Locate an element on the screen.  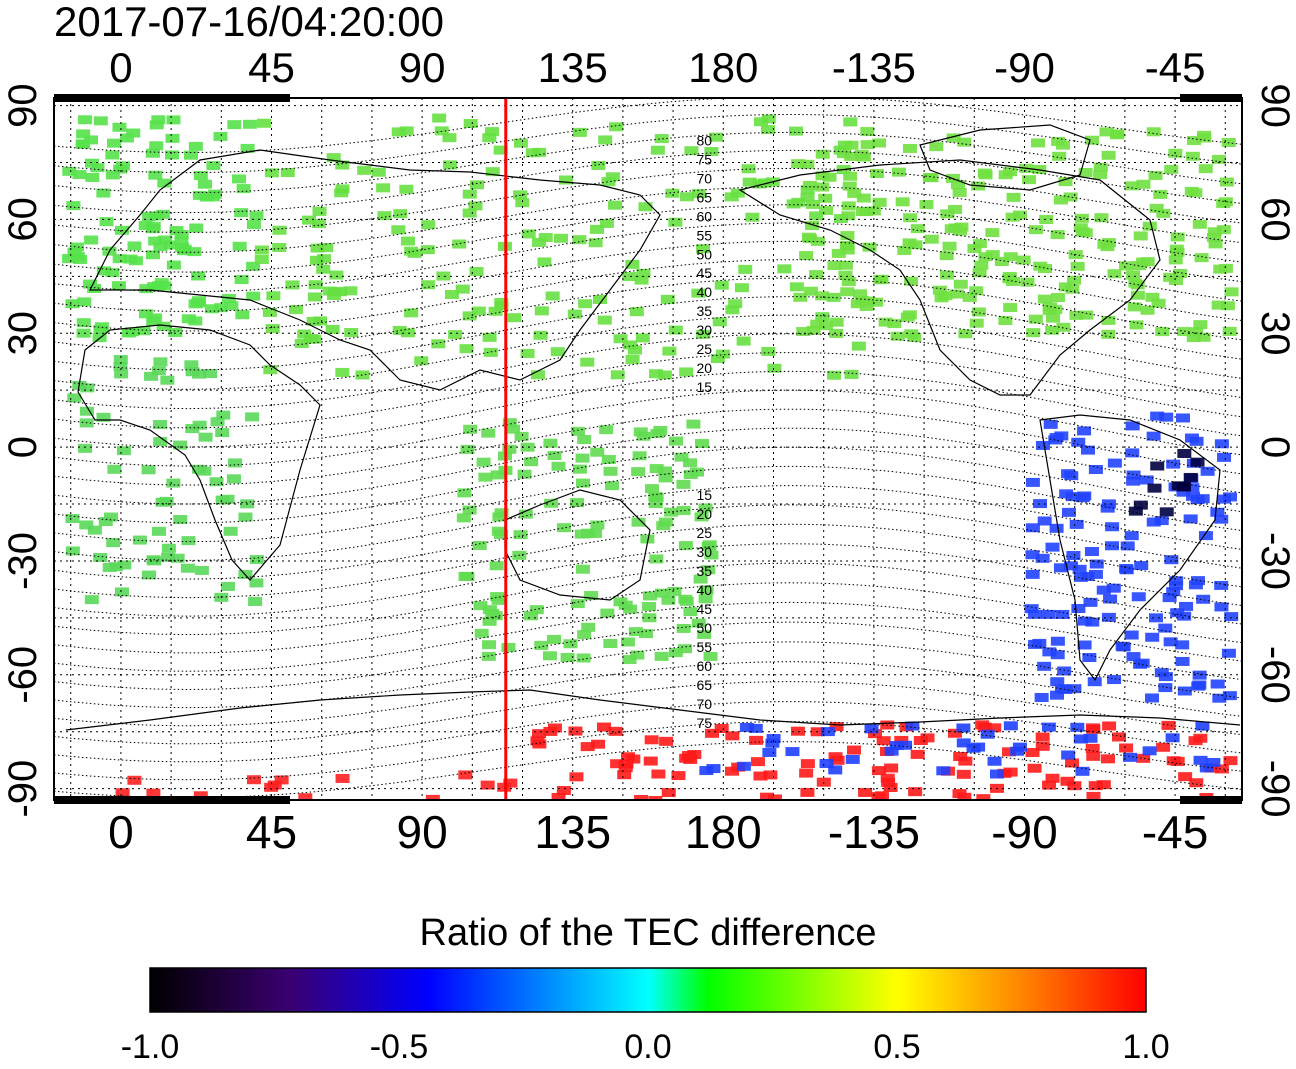
lon-tick-bottom: 90 is located at coordinates (422, 832).